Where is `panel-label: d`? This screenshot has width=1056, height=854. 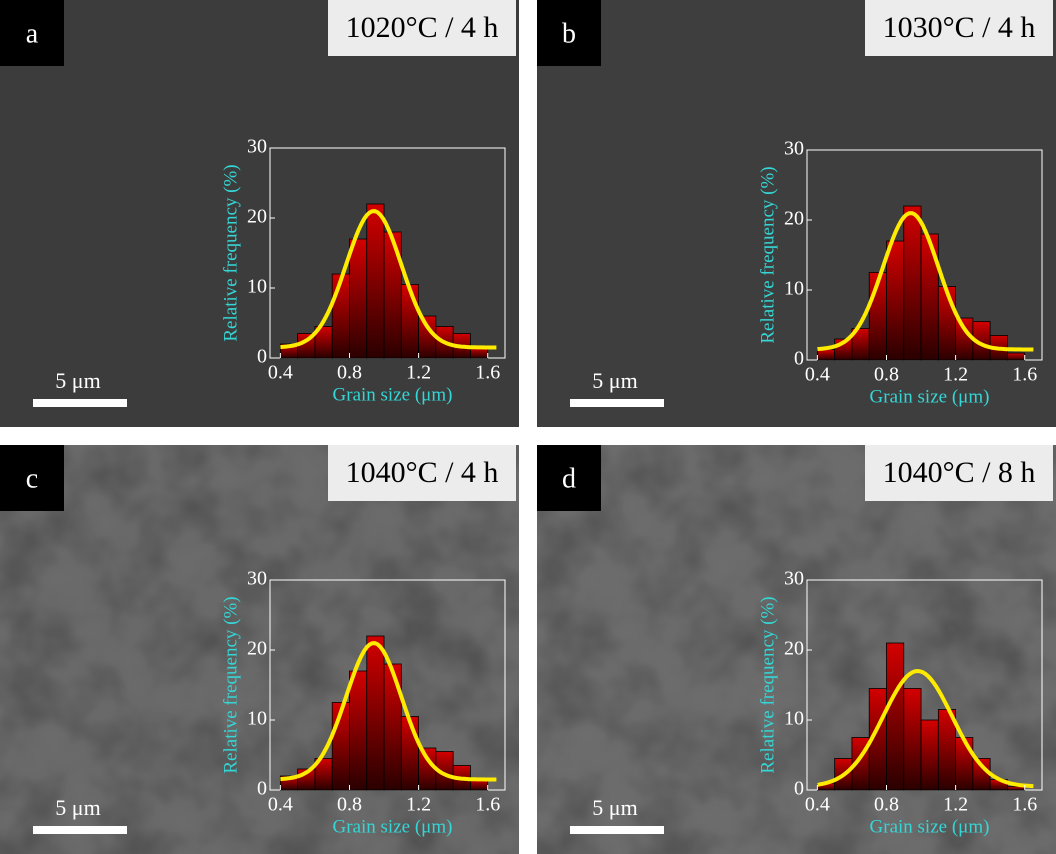 panel-label: d is located at coordinates (569, 478).